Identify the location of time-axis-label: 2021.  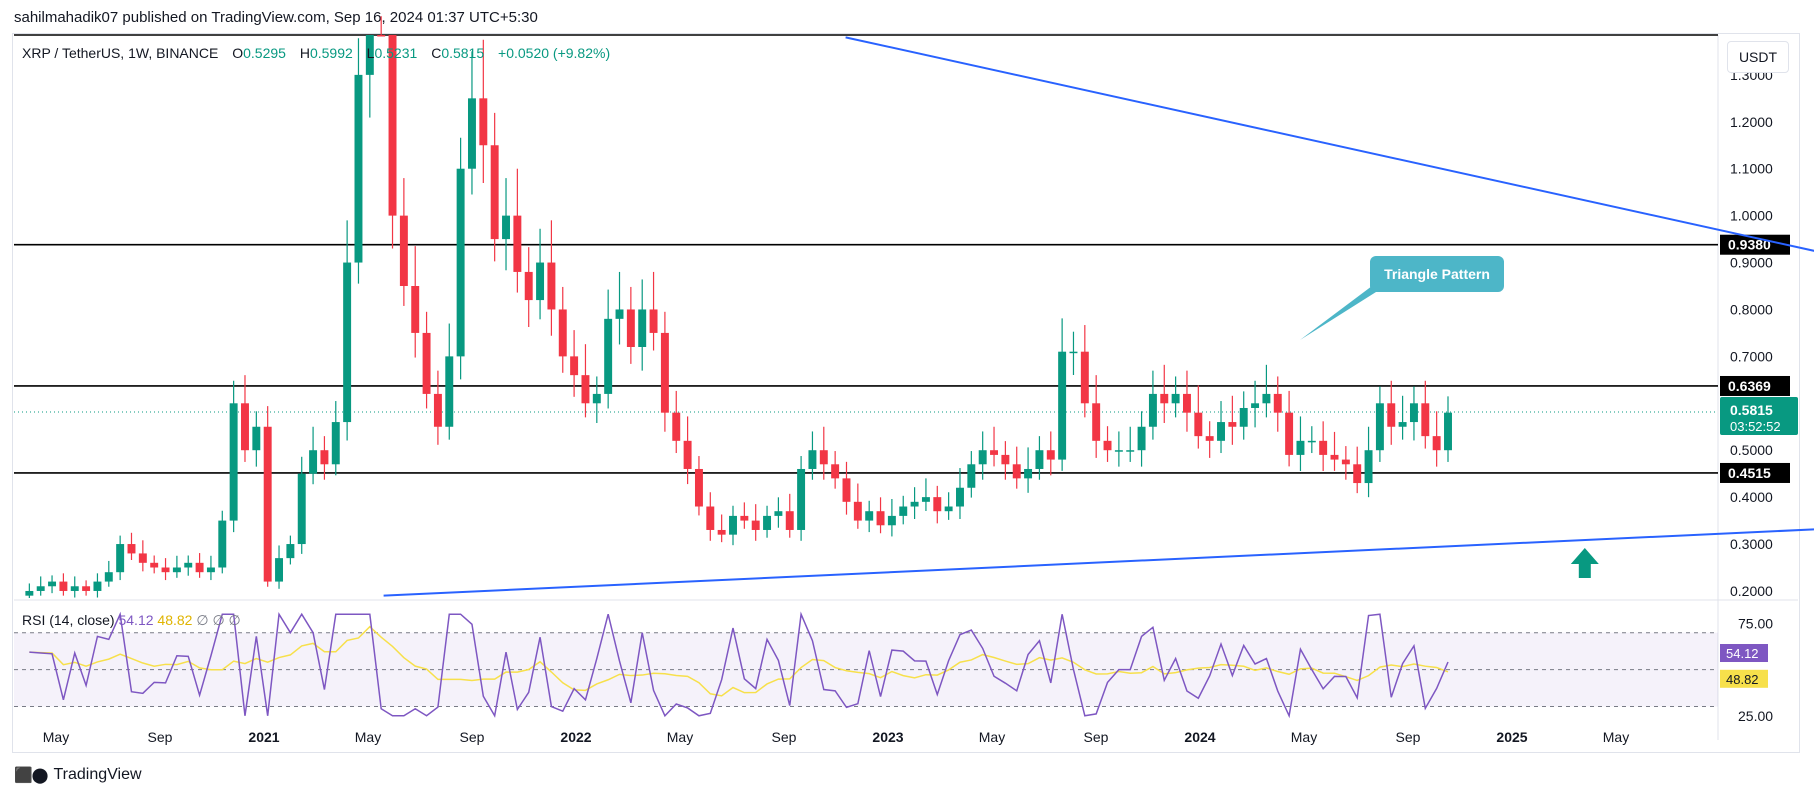
(263, 737).